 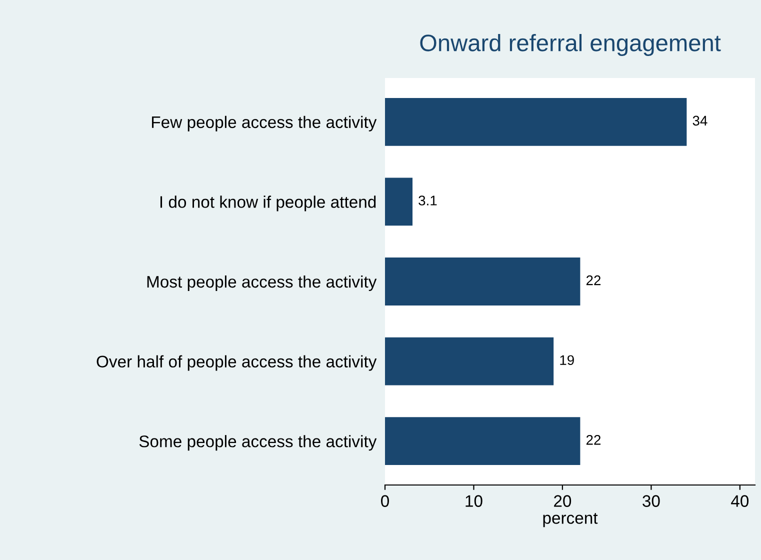 What do you see at coordinates (567, 360) in the screenshot?
I see `data-label: 19` at bounding box center [567, 360].